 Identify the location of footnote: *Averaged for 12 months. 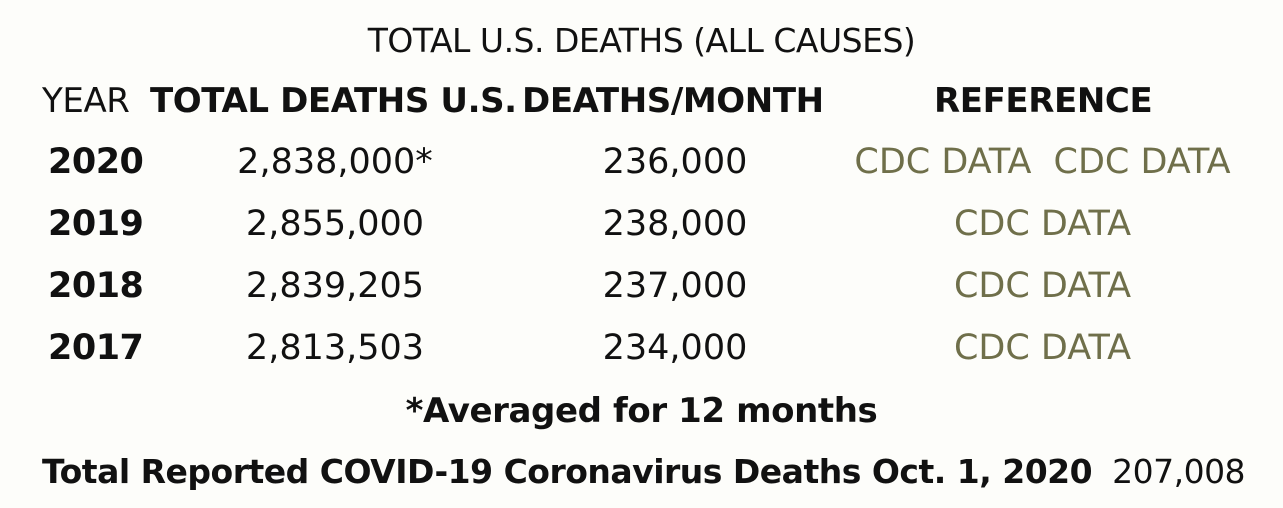
(641, 411).